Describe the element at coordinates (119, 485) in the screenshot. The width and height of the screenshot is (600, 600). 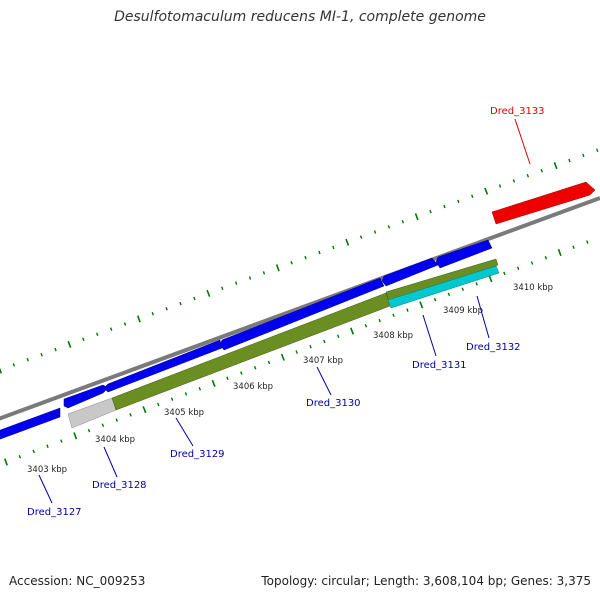
I see `gene-label-3128: Dred_3128` at that location.